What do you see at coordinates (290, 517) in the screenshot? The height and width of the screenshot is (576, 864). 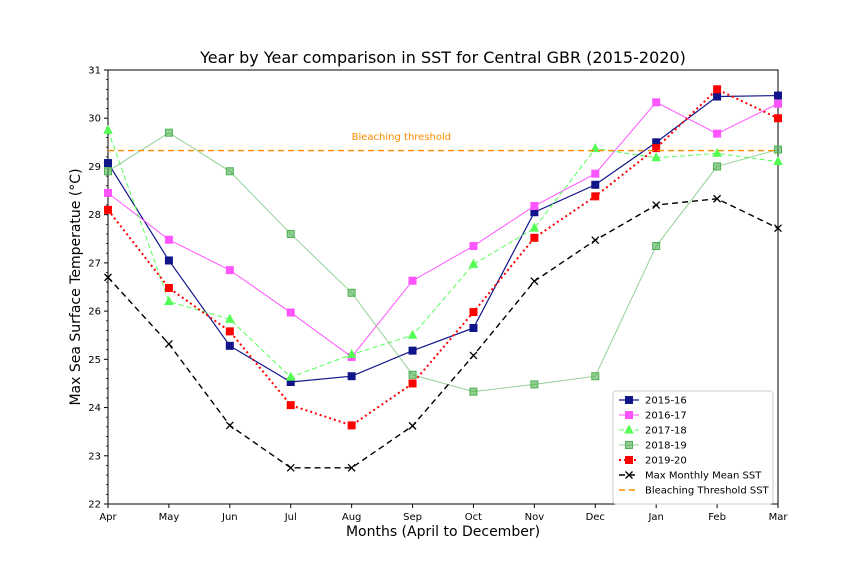 I see `x-tick-label: Jul` at bounding box center [290, 517].